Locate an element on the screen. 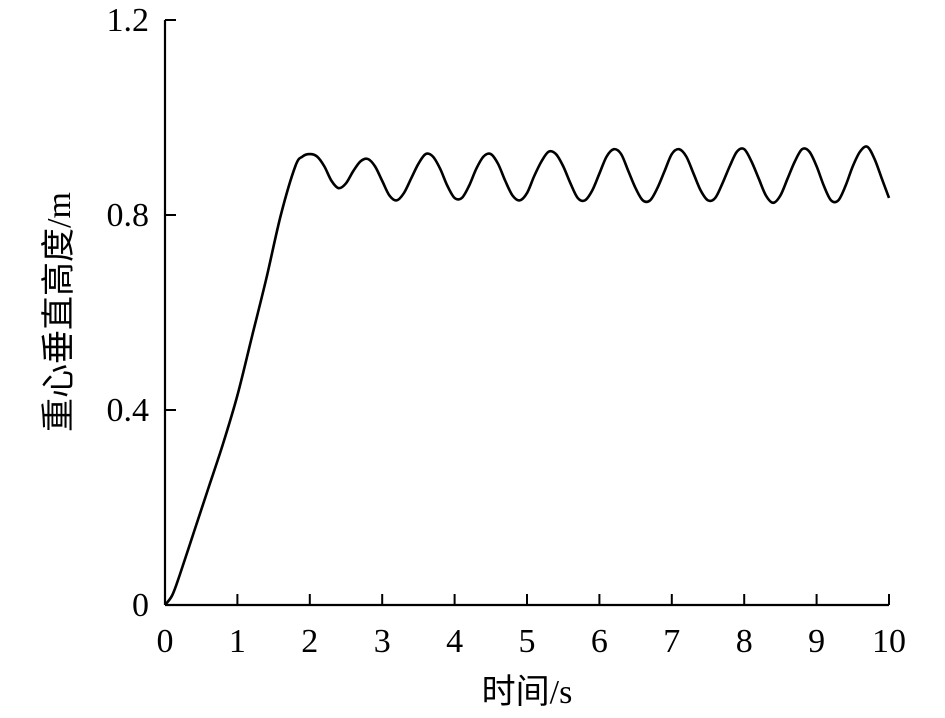 The width and height of the screenshot is (945, 718). x-tick-label: 8 is located at coordinates (744, 641).